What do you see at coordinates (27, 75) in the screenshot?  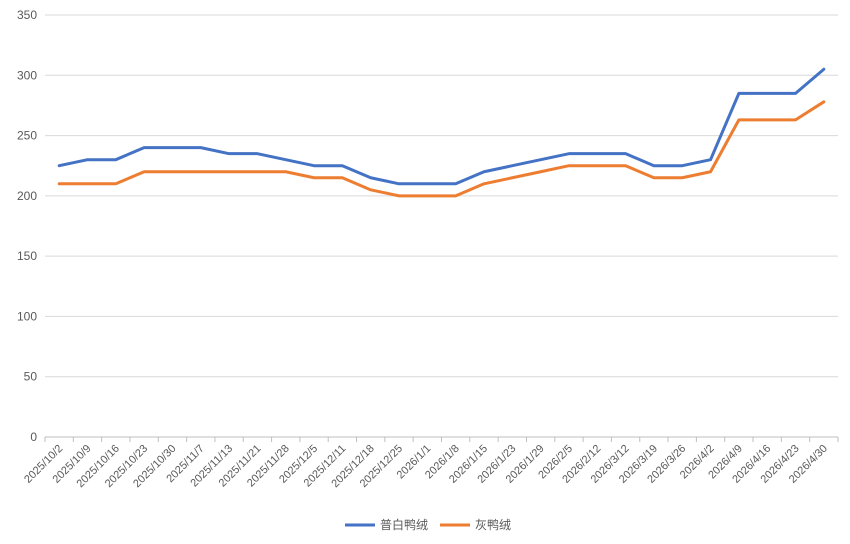 I see `y-tick-label: 300` at bounding box center [27, 75].